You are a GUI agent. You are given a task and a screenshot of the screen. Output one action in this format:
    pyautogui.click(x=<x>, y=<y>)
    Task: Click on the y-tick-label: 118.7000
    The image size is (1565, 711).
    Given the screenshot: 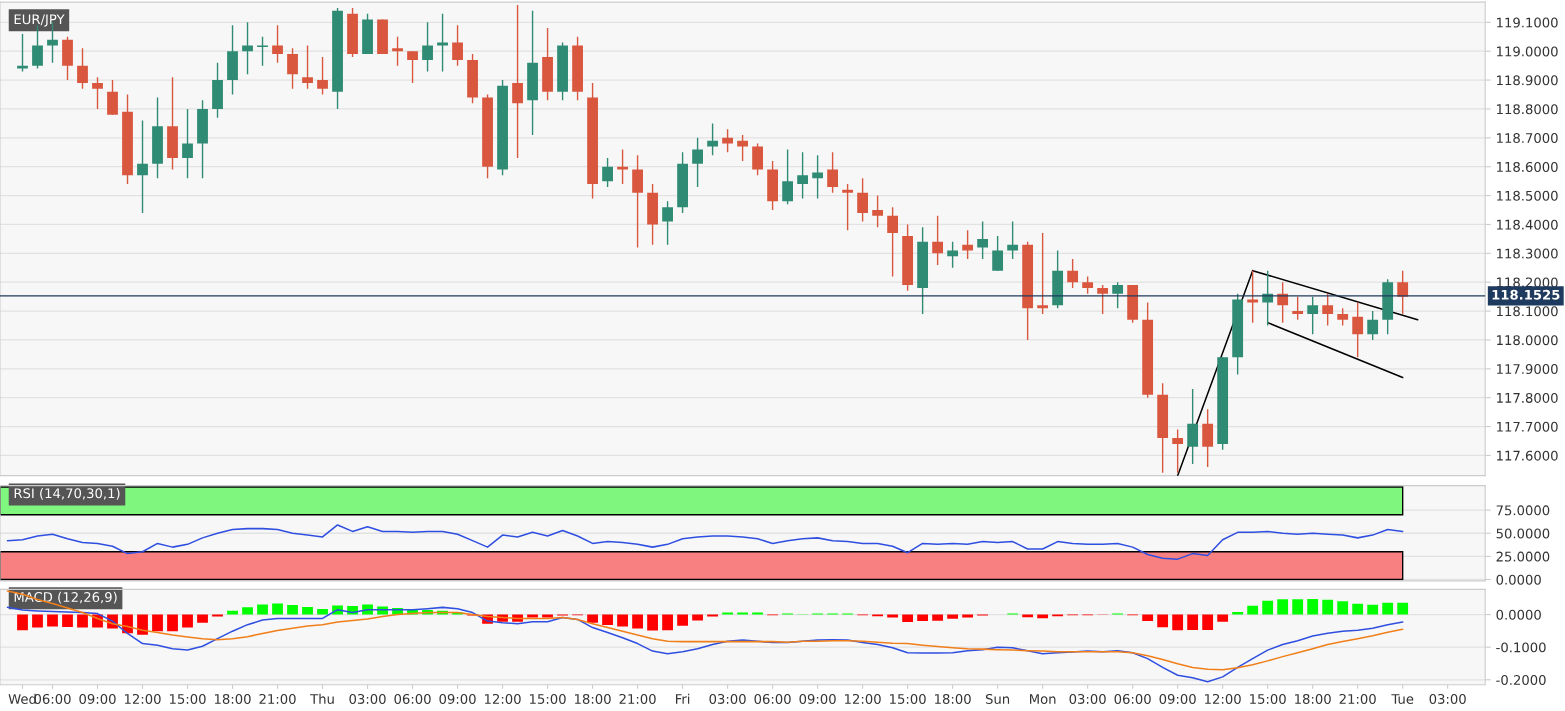 What is the action you would take?
    pyautogui.click(x=1527, y=138)
    